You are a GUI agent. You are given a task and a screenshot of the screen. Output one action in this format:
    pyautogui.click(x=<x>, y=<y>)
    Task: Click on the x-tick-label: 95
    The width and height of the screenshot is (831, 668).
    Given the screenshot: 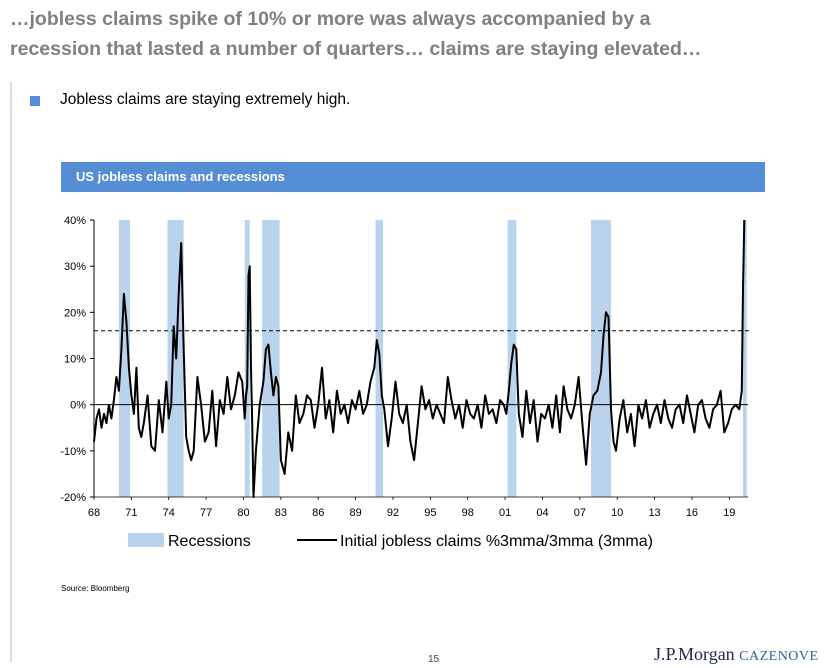 What is the action you would take?
    pyautogui.click(x=430, y=513)
    